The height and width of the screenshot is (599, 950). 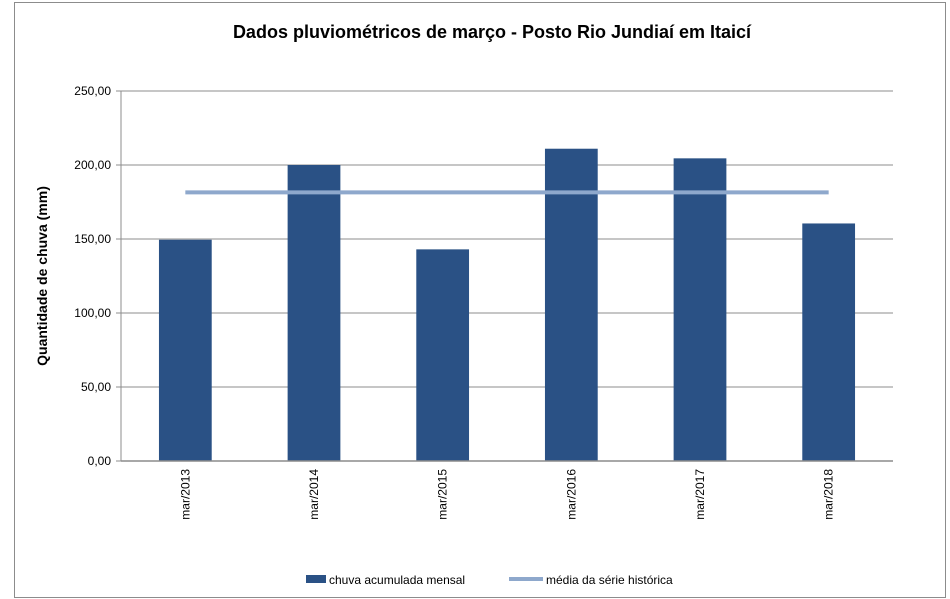 I want to click on y-tick-label: 200,00, so click(x=92, y=165).